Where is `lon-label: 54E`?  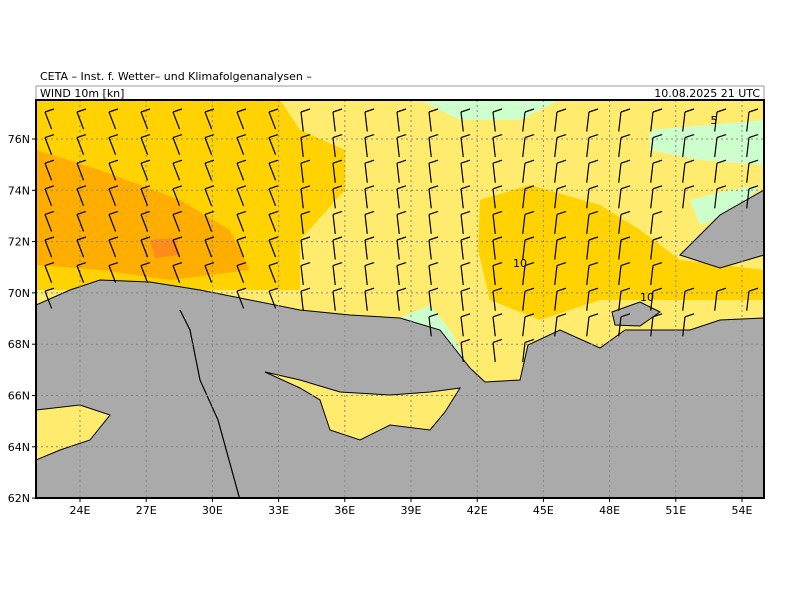 lon-label: 54E is located at coordinates (742, 510).